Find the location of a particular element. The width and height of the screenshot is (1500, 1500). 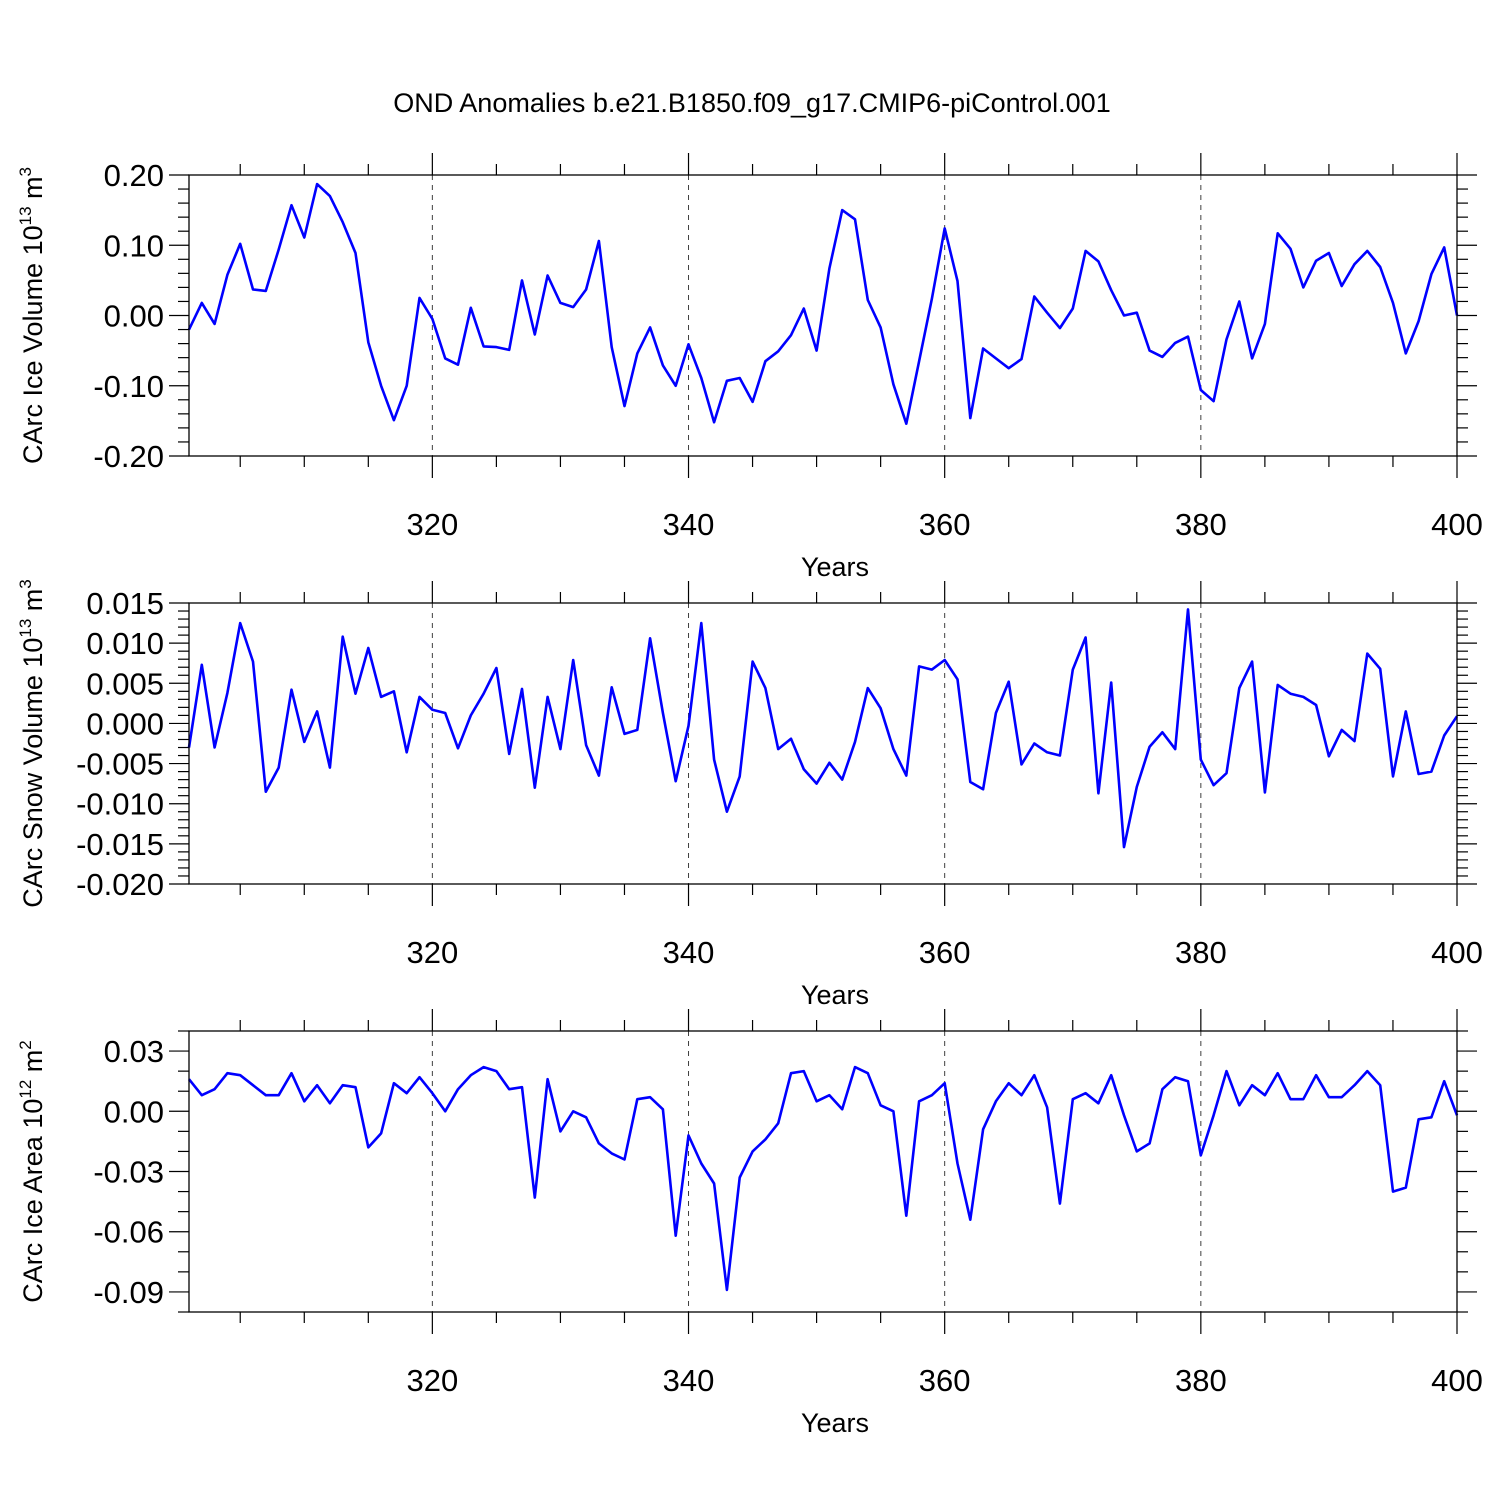

y-tick-label: -0.015 is located at coordinates (120, 844).